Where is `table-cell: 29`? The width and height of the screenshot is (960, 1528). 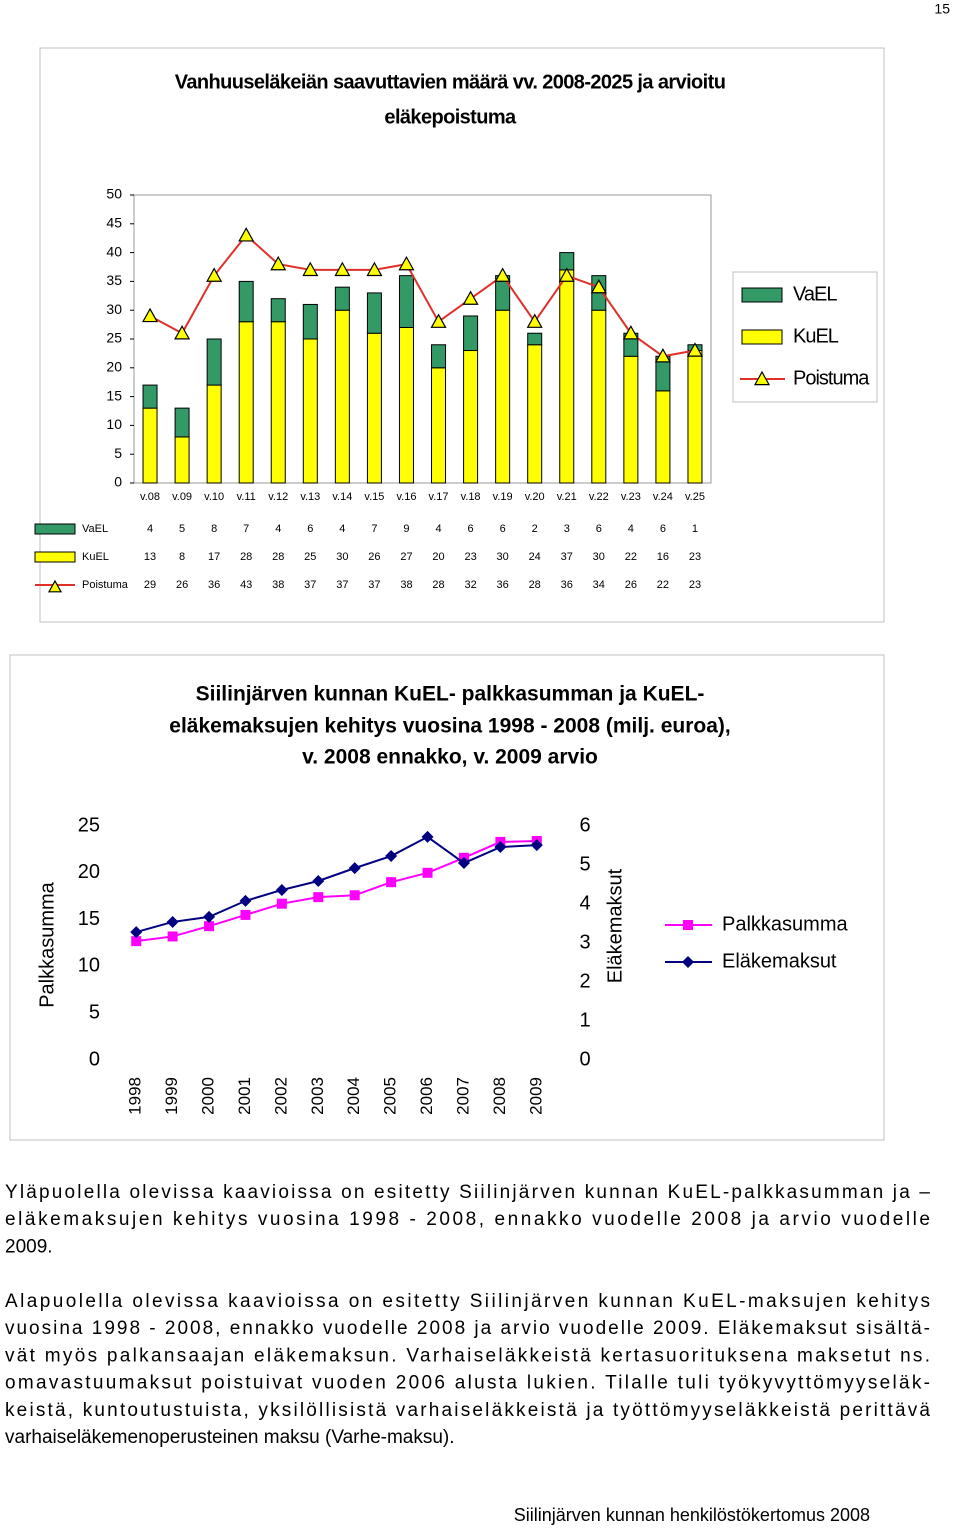 table-cell: 29 is located at coordinates (150, 585).